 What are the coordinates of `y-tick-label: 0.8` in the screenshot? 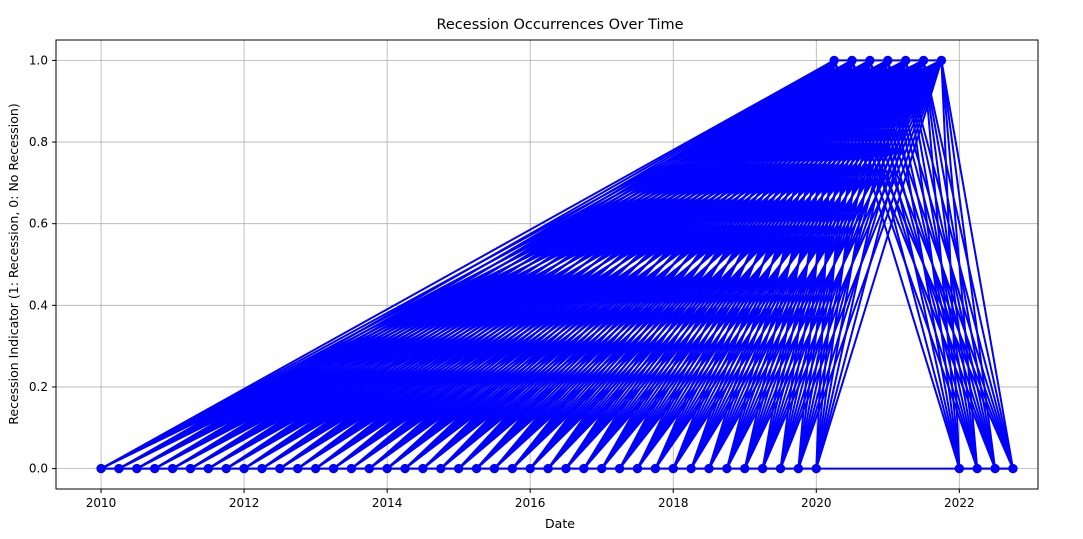 It's located at (38, 142).